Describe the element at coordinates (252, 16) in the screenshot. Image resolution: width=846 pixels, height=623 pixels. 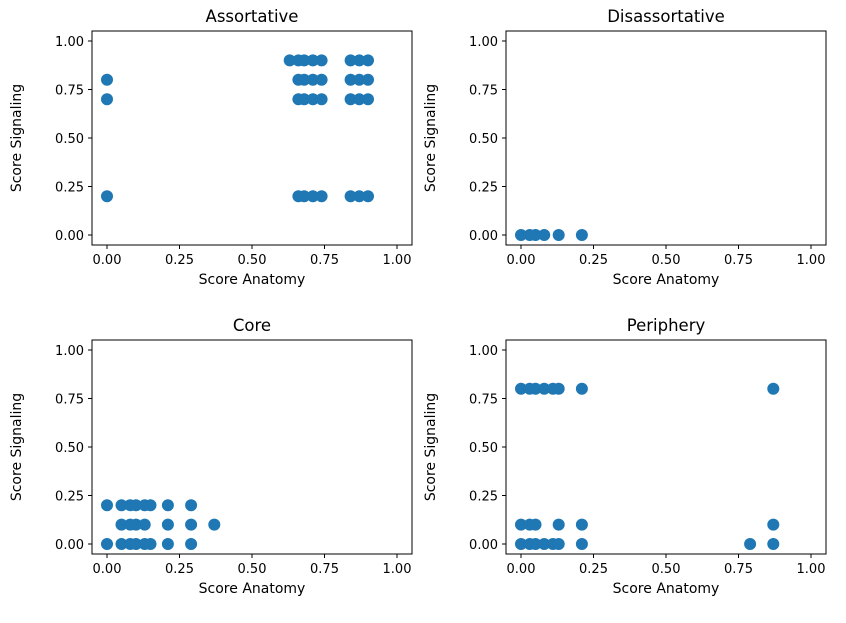
I see `subplot-title: Assortative` at that location.